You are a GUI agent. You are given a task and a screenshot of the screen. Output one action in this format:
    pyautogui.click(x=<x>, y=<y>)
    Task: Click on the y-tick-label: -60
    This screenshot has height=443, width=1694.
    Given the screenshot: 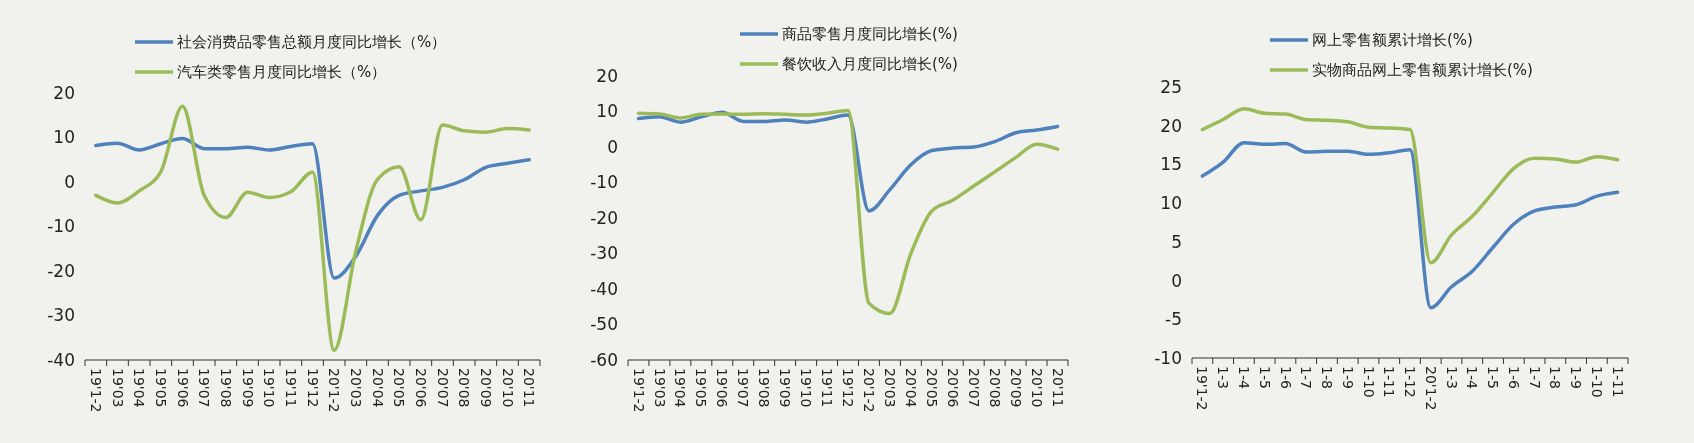 What is the action you would take?
    pyautogui.click(x=604, y=359)
    